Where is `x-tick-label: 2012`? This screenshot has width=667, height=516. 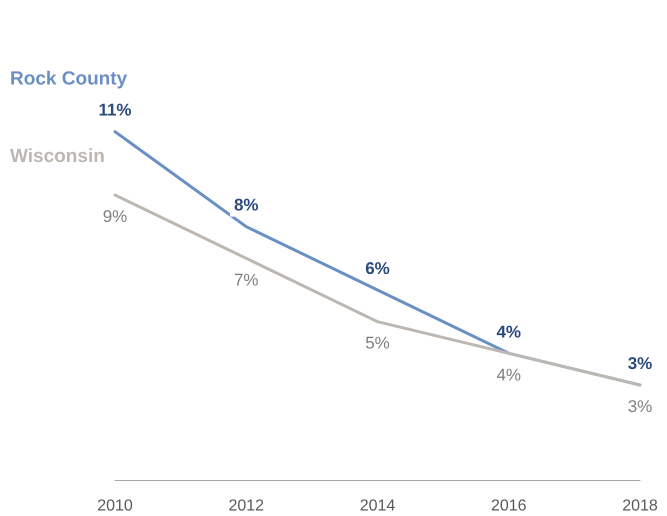 x-tick-label: 2012 is located at coordinates (246, 506).